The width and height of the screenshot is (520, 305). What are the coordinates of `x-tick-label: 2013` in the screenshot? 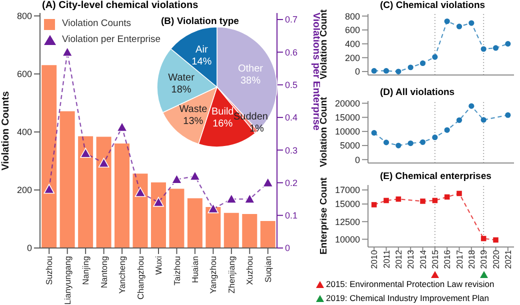 It's located at (411, 259).